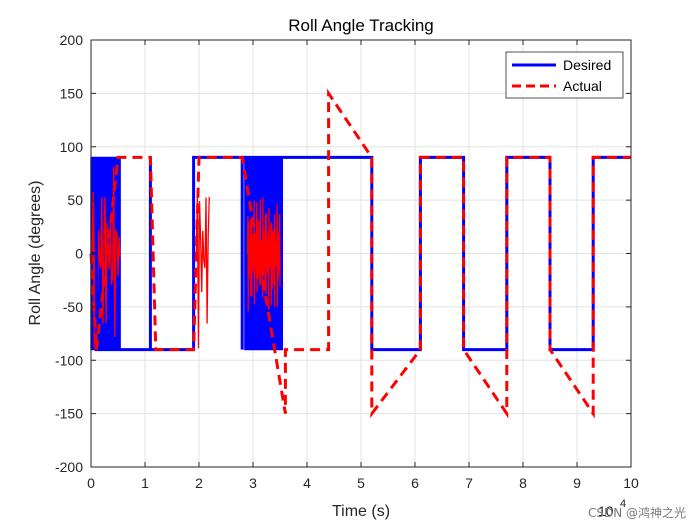 The image size is (700, 525). What do you see at coordinates (523, 483) in the screenshot?
I see `x-tick-label: 8` at bounding box center [523, 483].